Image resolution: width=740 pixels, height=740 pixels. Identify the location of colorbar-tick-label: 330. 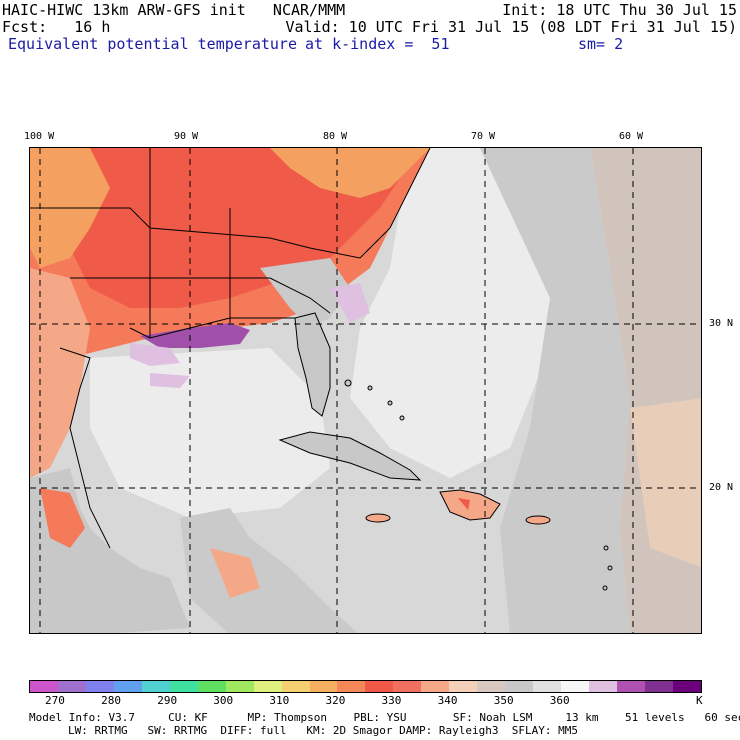
(391, 700).